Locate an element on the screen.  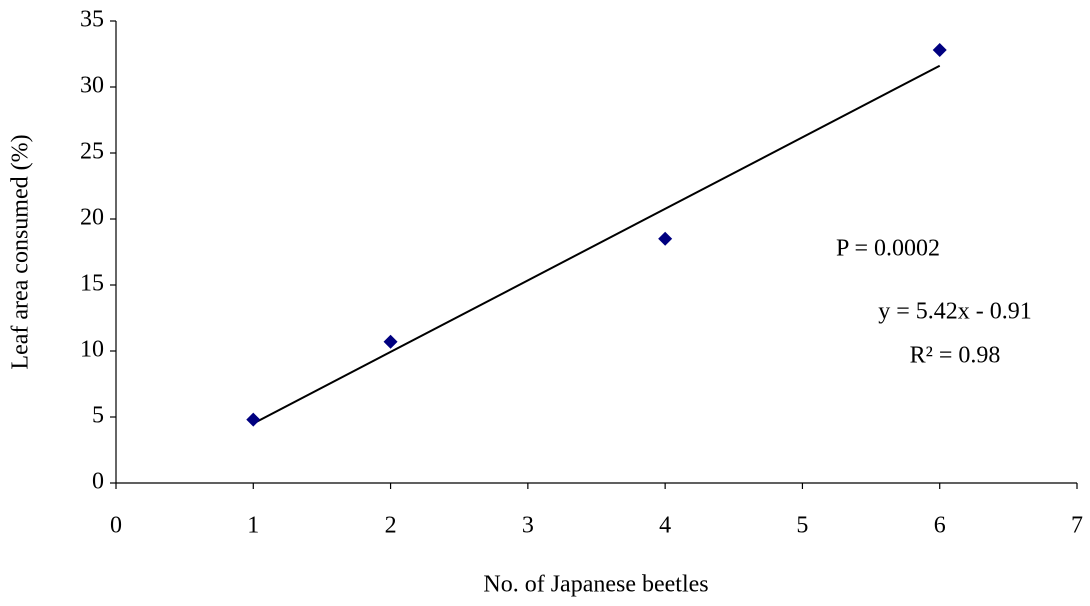
y-tick-label: 0 is located at coordinates (98, 482).